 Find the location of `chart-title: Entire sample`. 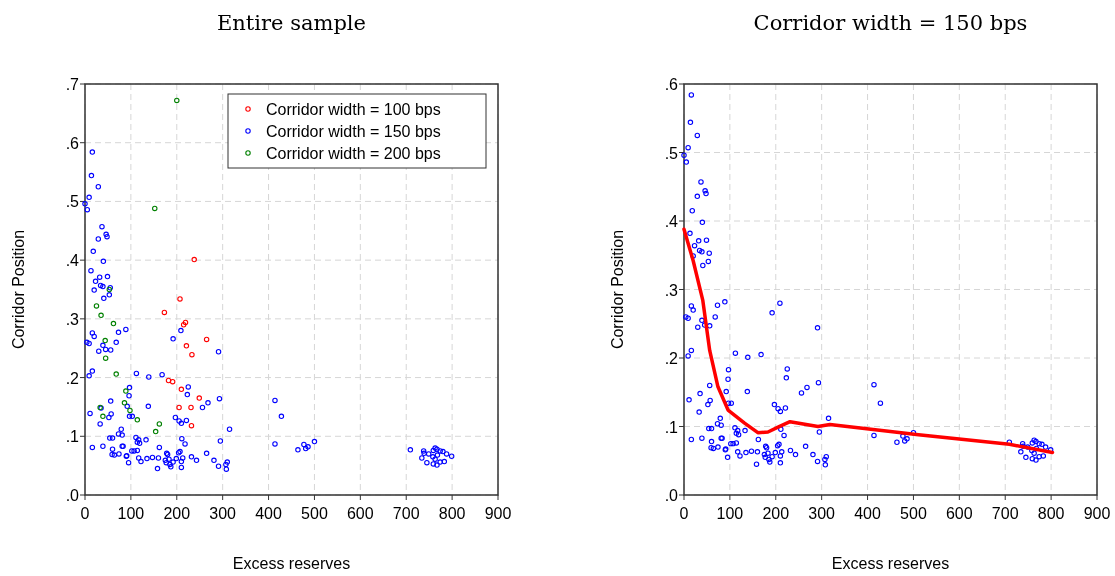

chart-title: Entire sample is located at coordinates (291, 23).